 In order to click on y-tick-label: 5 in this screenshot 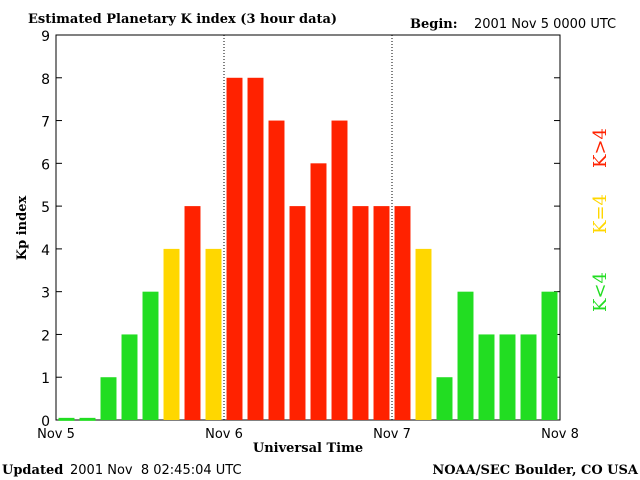, I will do `click(45, 208)`.